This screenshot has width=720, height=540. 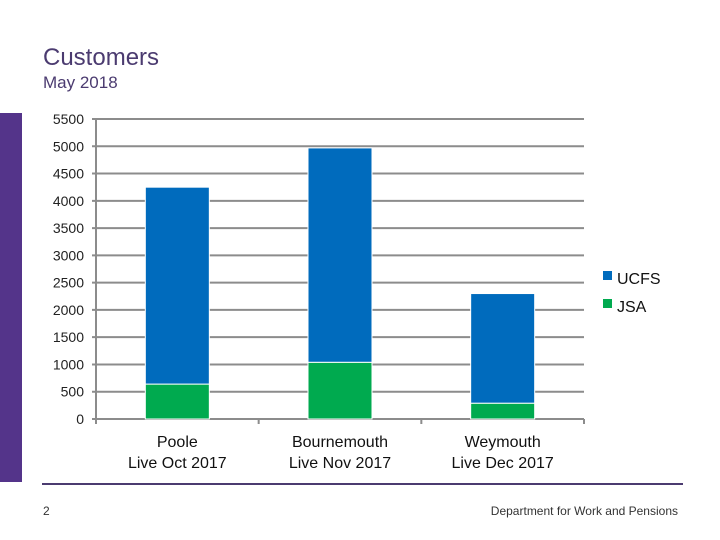 I want to click on x-category-label: Poole, so click(x=177, y=442).